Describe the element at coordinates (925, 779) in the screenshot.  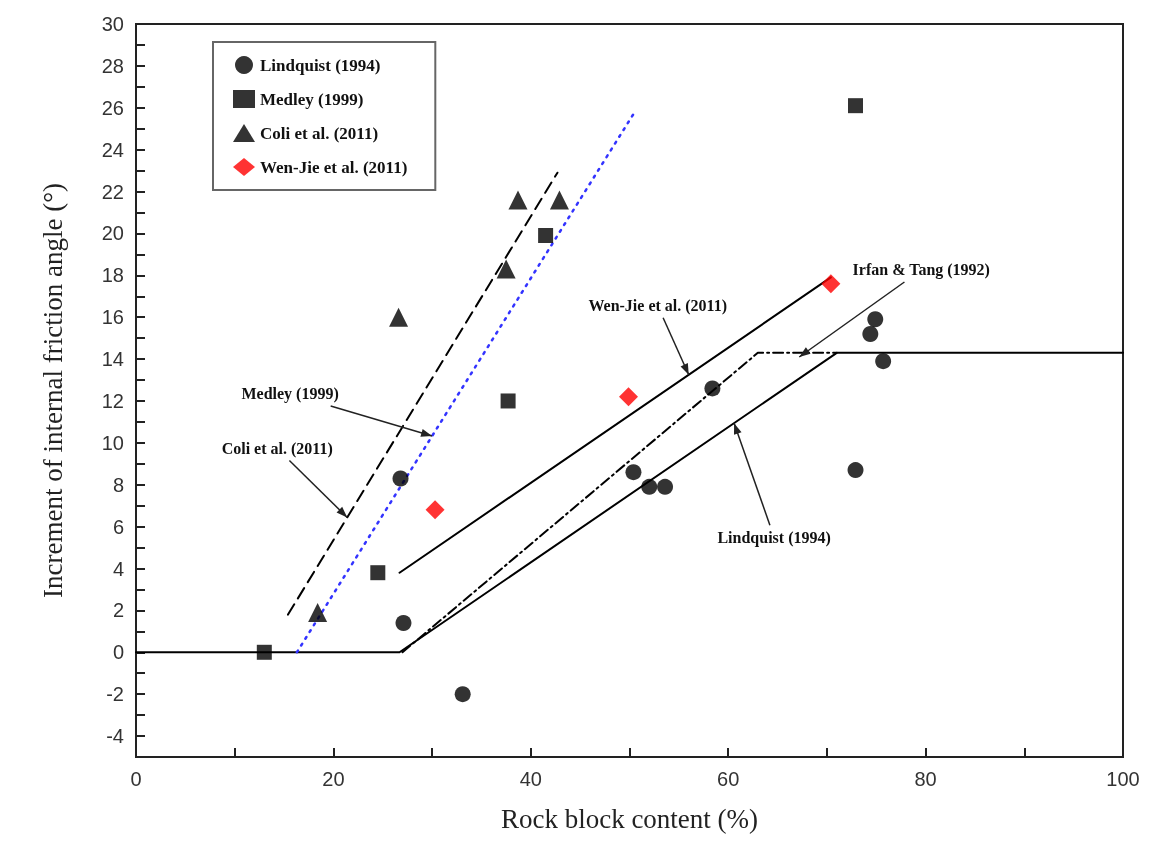
I see `x-tick-label: 80` at that location.